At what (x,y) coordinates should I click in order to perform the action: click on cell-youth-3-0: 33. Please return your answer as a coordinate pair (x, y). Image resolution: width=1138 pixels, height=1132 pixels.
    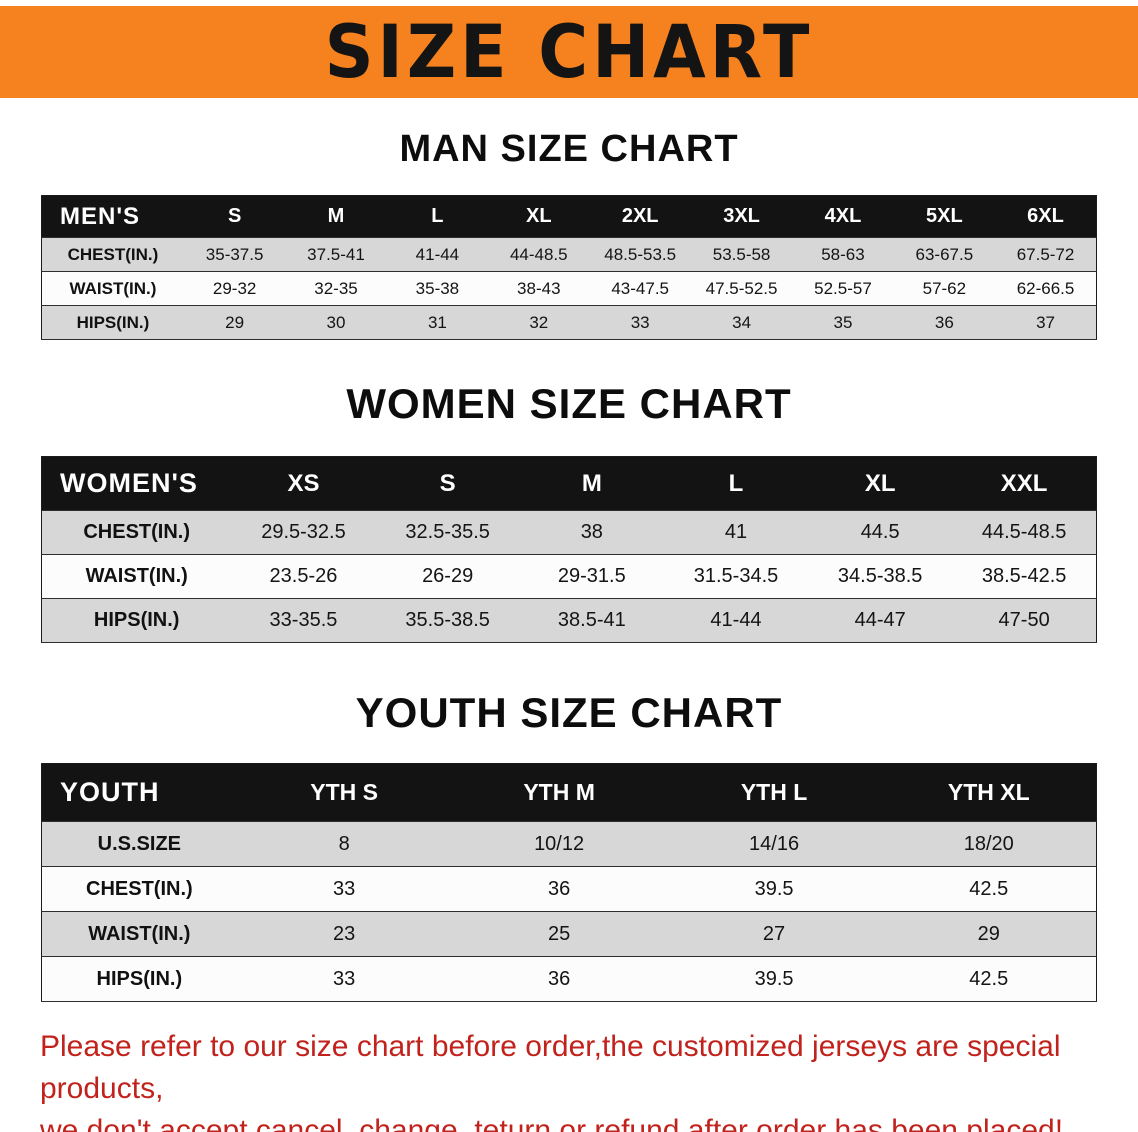
    Looking at the image, I should click on (344, 978).